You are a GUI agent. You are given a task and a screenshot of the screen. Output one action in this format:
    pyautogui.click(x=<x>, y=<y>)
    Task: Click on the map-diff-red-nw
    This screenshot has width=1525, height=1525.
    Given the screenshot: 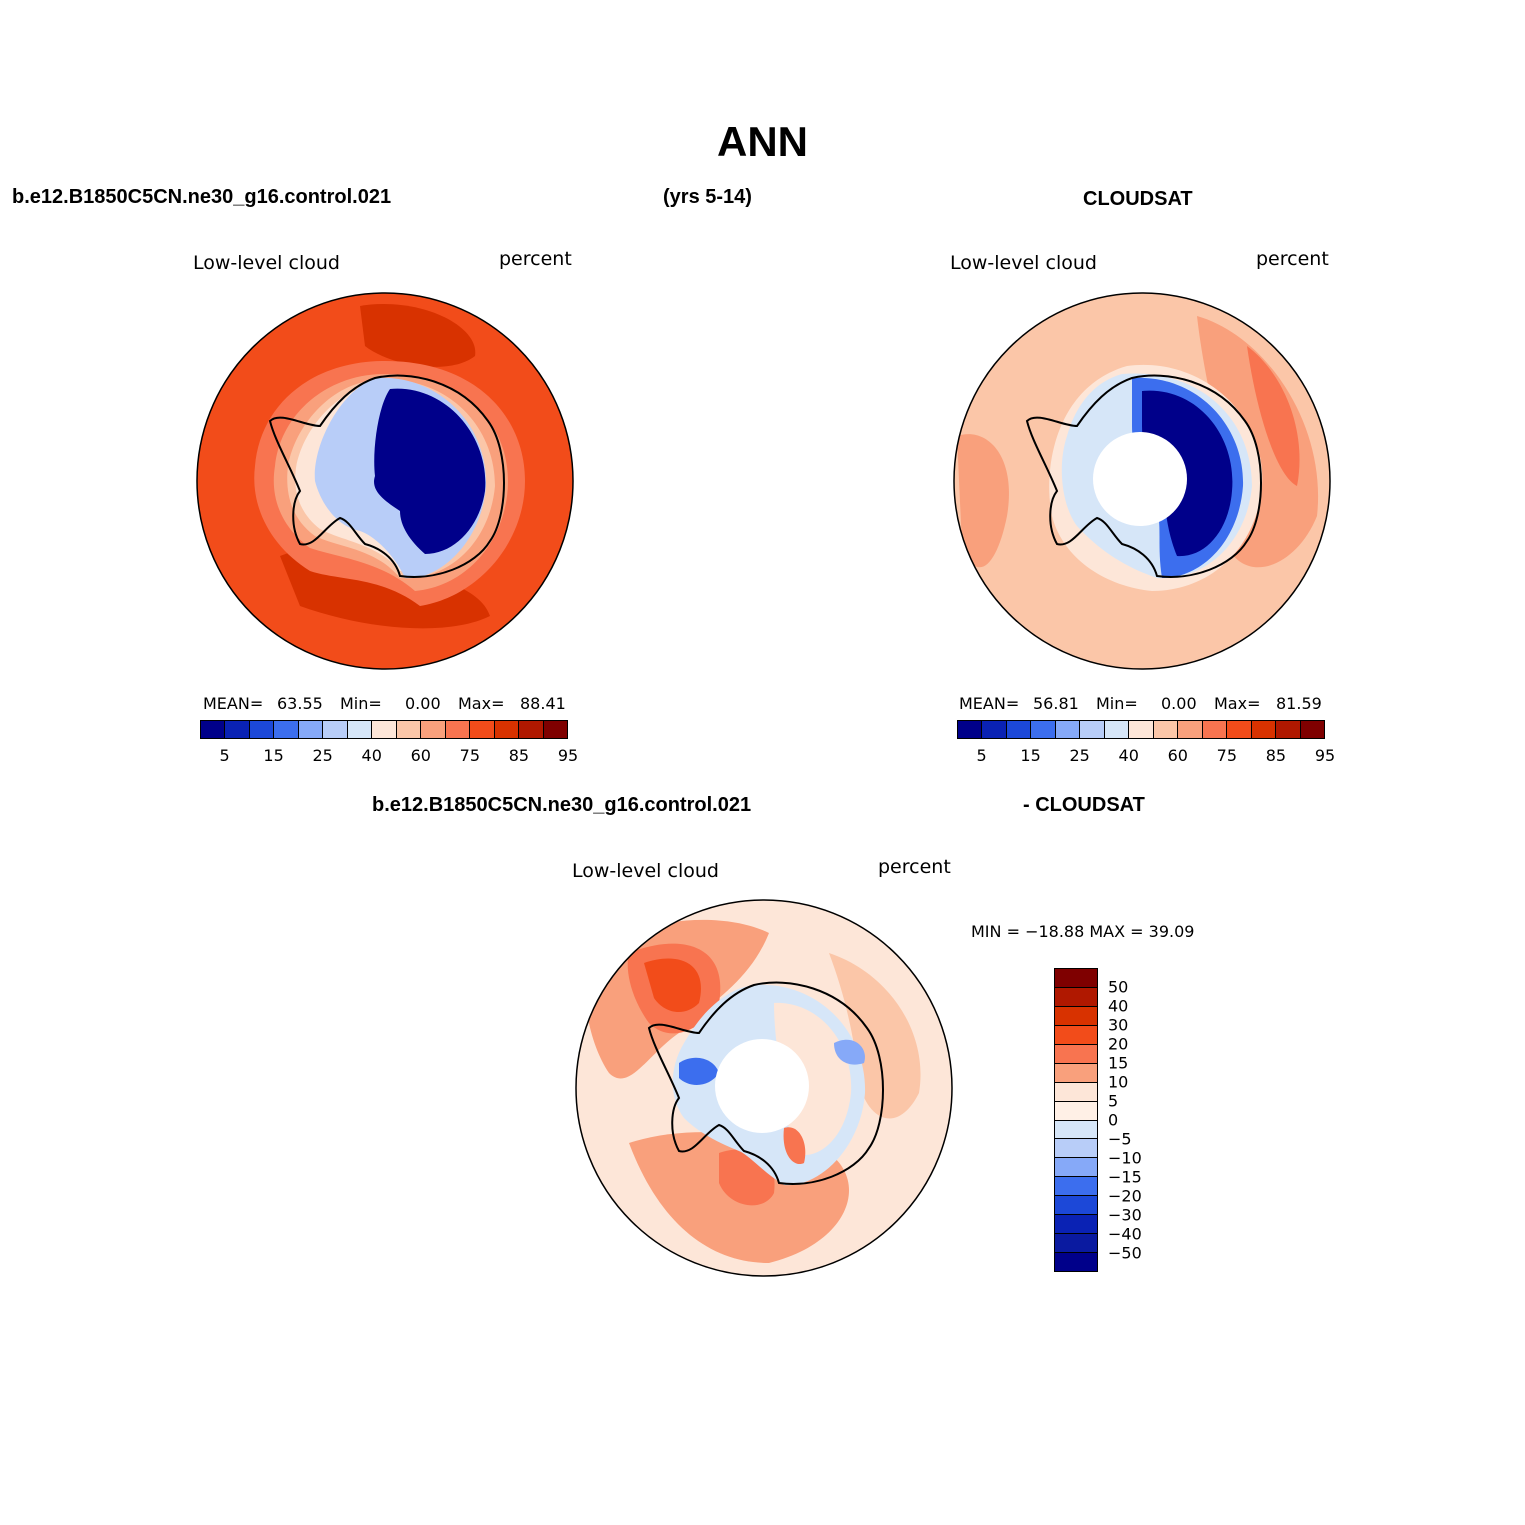 What is the action you would take?
    pyautogui.click(x=672, y=985)
    